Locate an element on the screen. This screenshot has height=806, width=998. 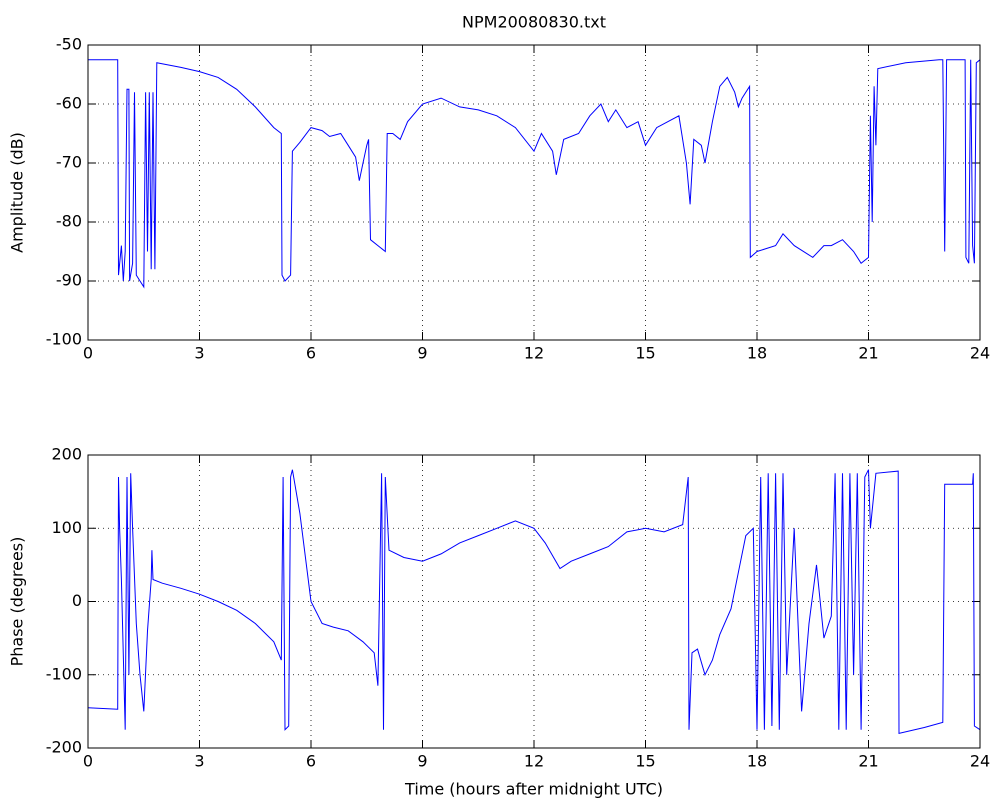
y-tick-label: 200 is located at coordinates (66, 454).